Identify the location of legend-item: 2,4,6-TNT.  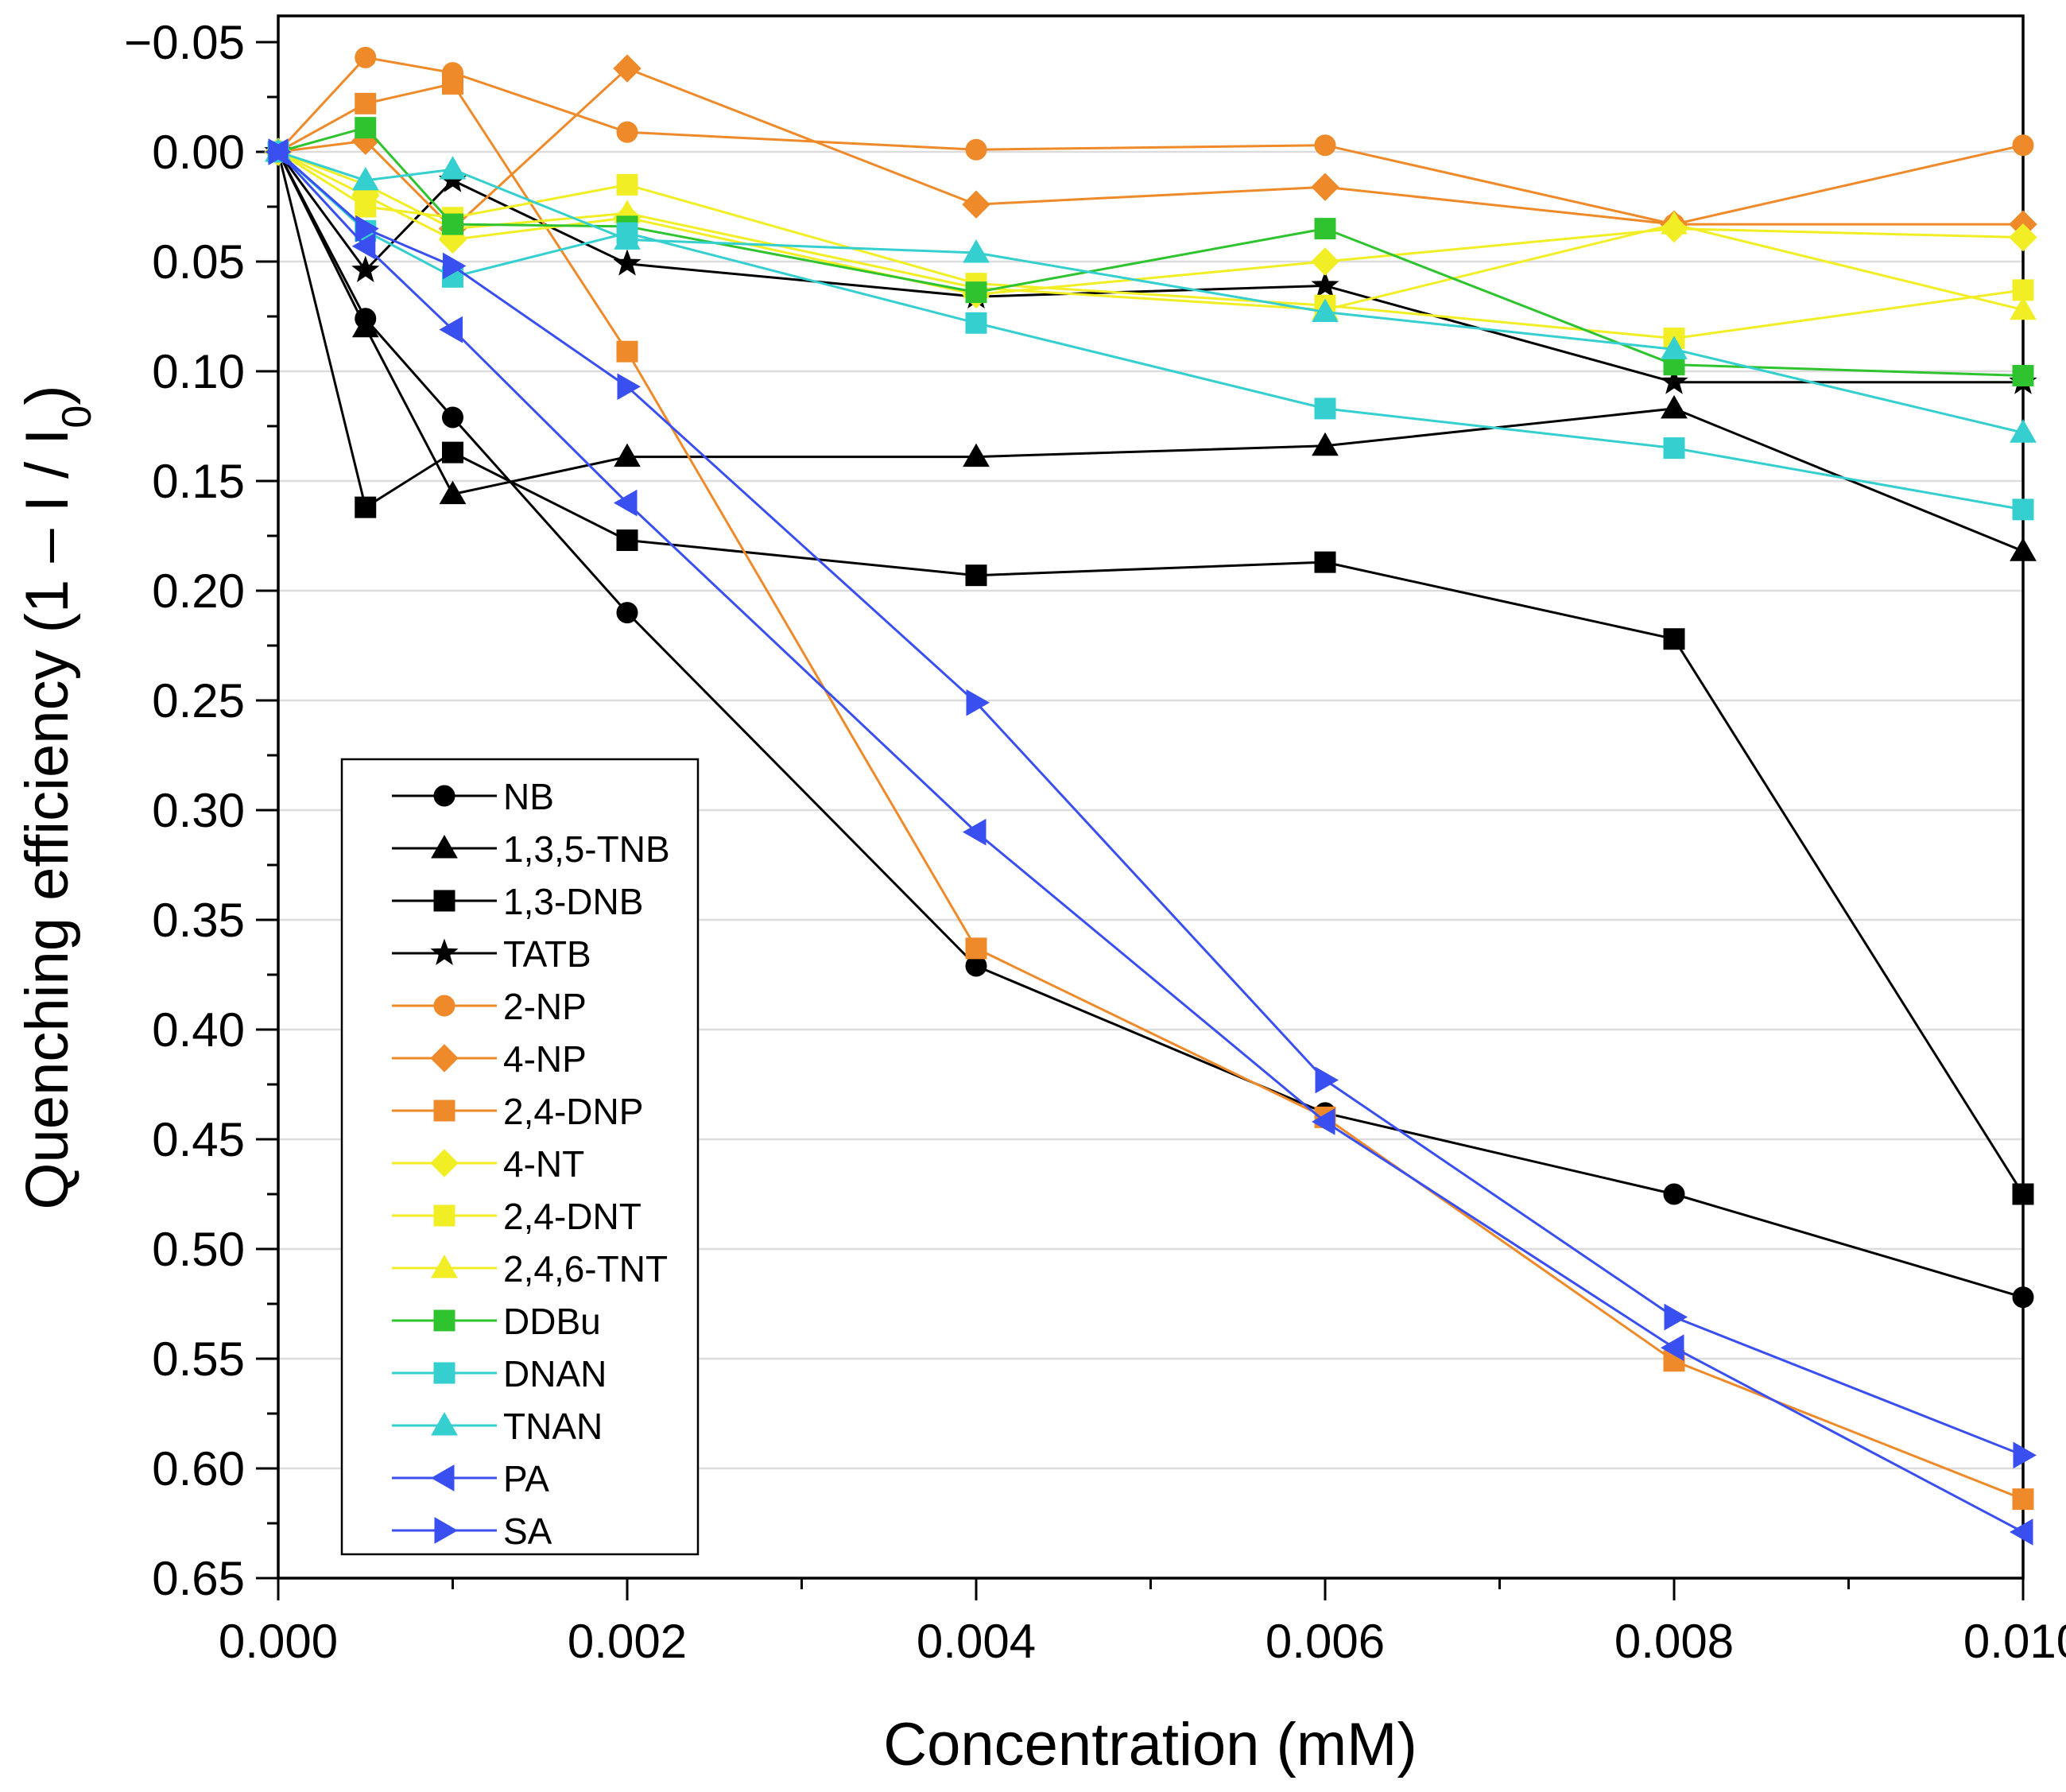
(530, 1269).